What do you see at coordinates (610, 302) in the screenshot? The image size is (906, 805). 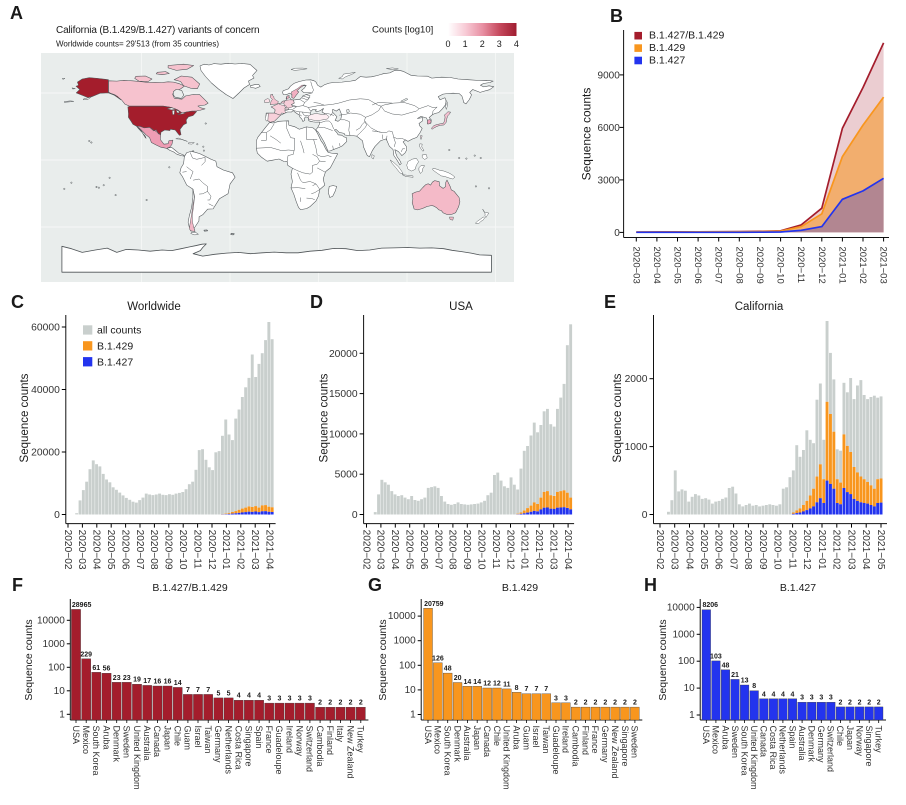 I see `svg-text: E` at bounding box center [610, 302].